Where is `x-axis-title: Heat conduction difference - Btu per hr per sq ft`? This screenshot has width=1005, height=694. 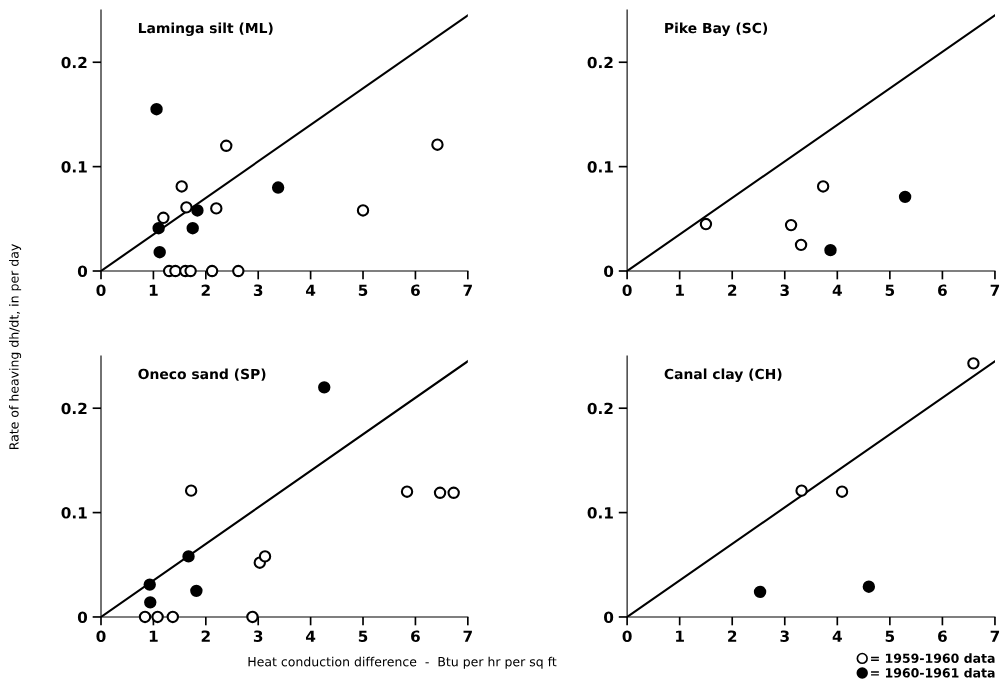
x-axis-title: Heat conduction difference - Btu per hr per sq ft is located at coordinates (402, 662).